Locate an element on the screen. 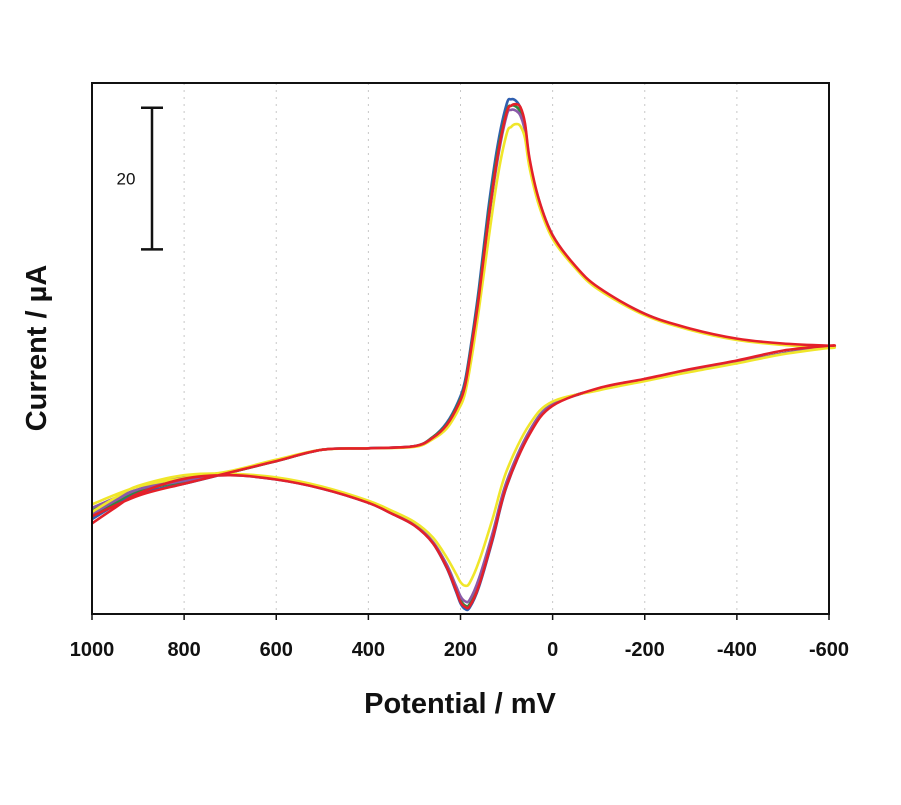  x-tick-label: -400 is located at coordinates (737, 650).